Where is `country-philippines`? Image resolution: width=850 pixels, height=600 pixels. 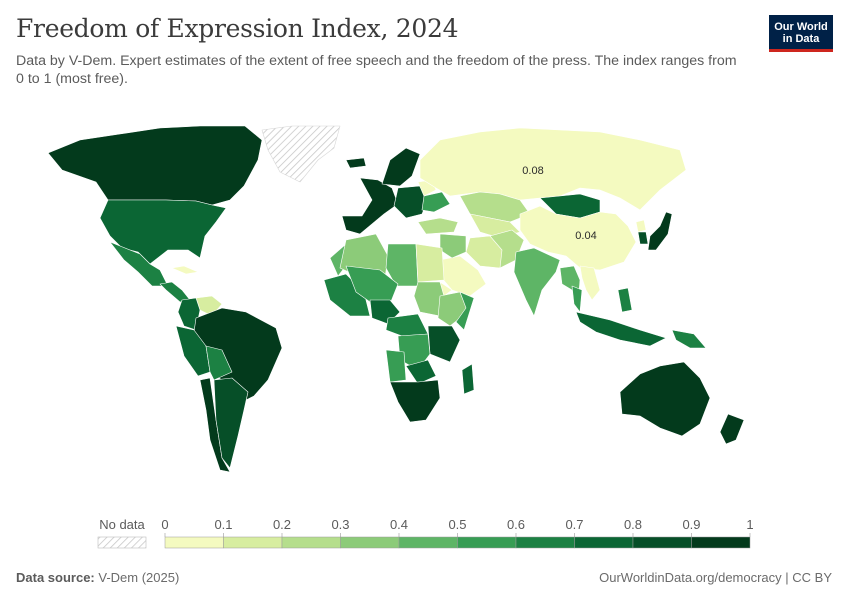 country-philippines is located at coordinates (625, 300).